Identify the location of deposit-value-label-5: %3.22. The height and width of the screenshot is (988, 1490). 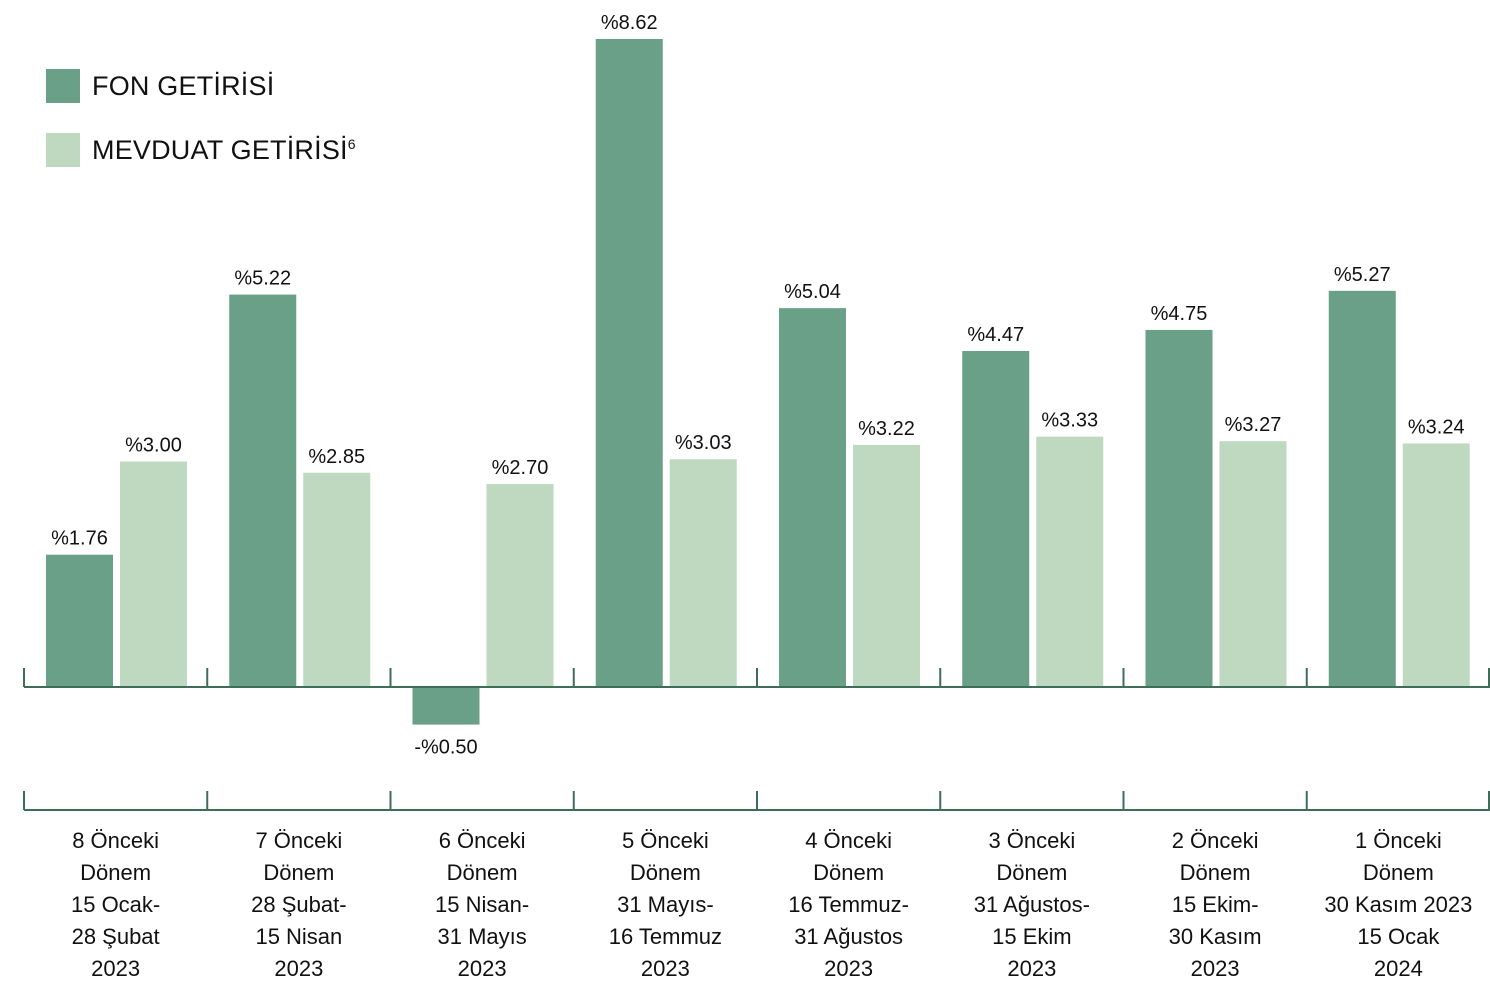
(886, 429).